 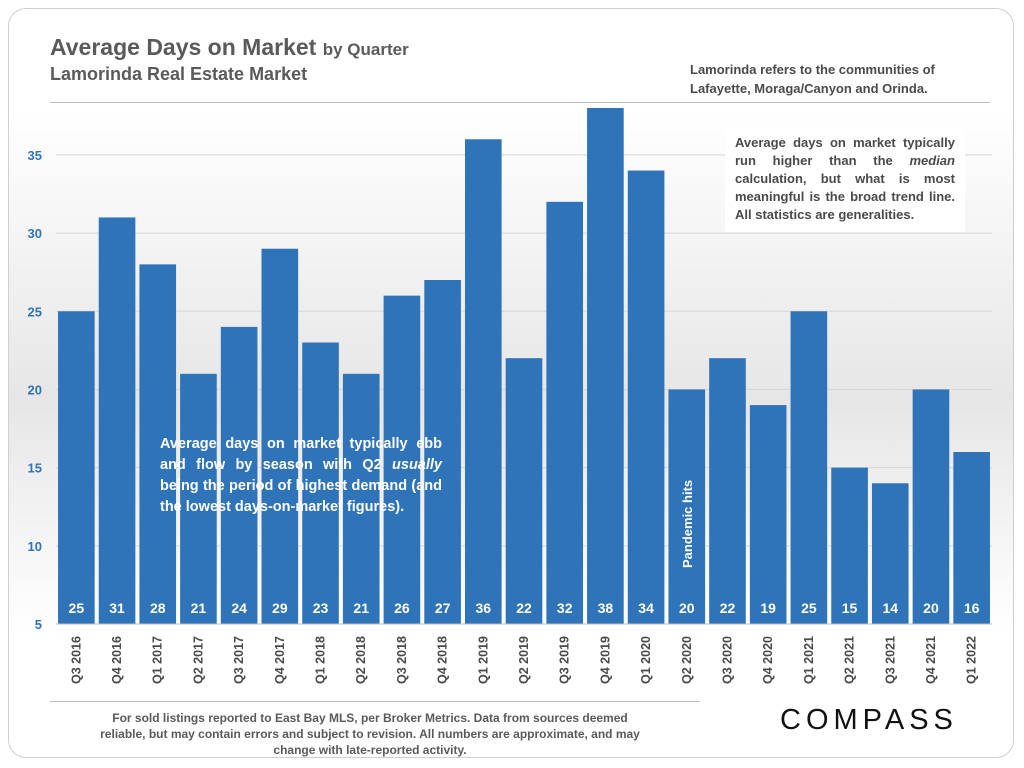 What do you see at coordinates (38, 624) in the screenshot?
I see `y-tick-label: 5` at bounding box center [38, 624].